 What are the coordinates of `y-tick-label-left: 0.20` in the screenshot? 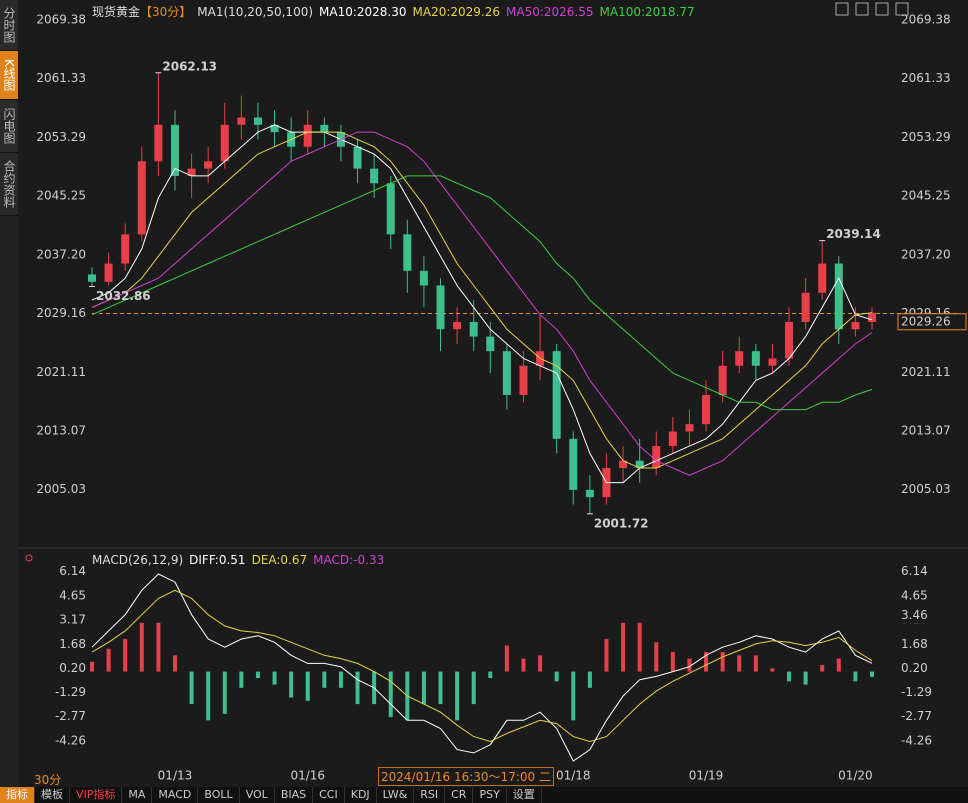 It's located at (72, 668).